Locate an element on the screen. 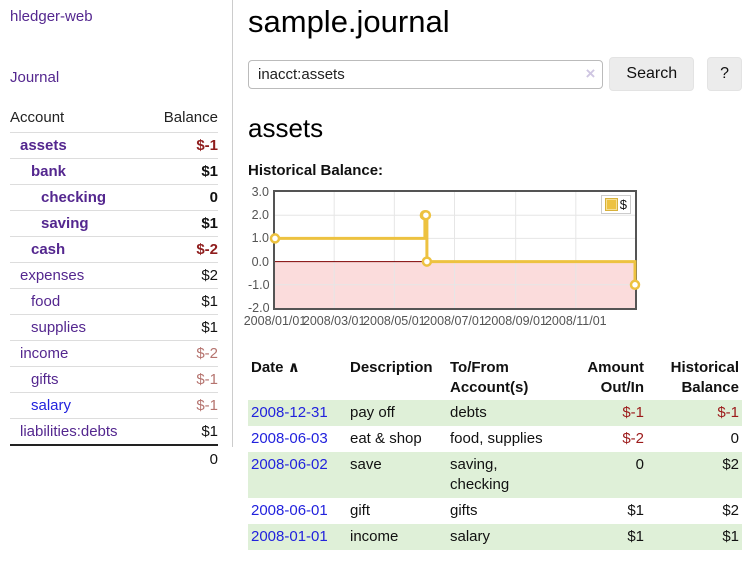 The image size is (742, 582). y-tick-label: 2.0 is located at coordinates (260, 215).